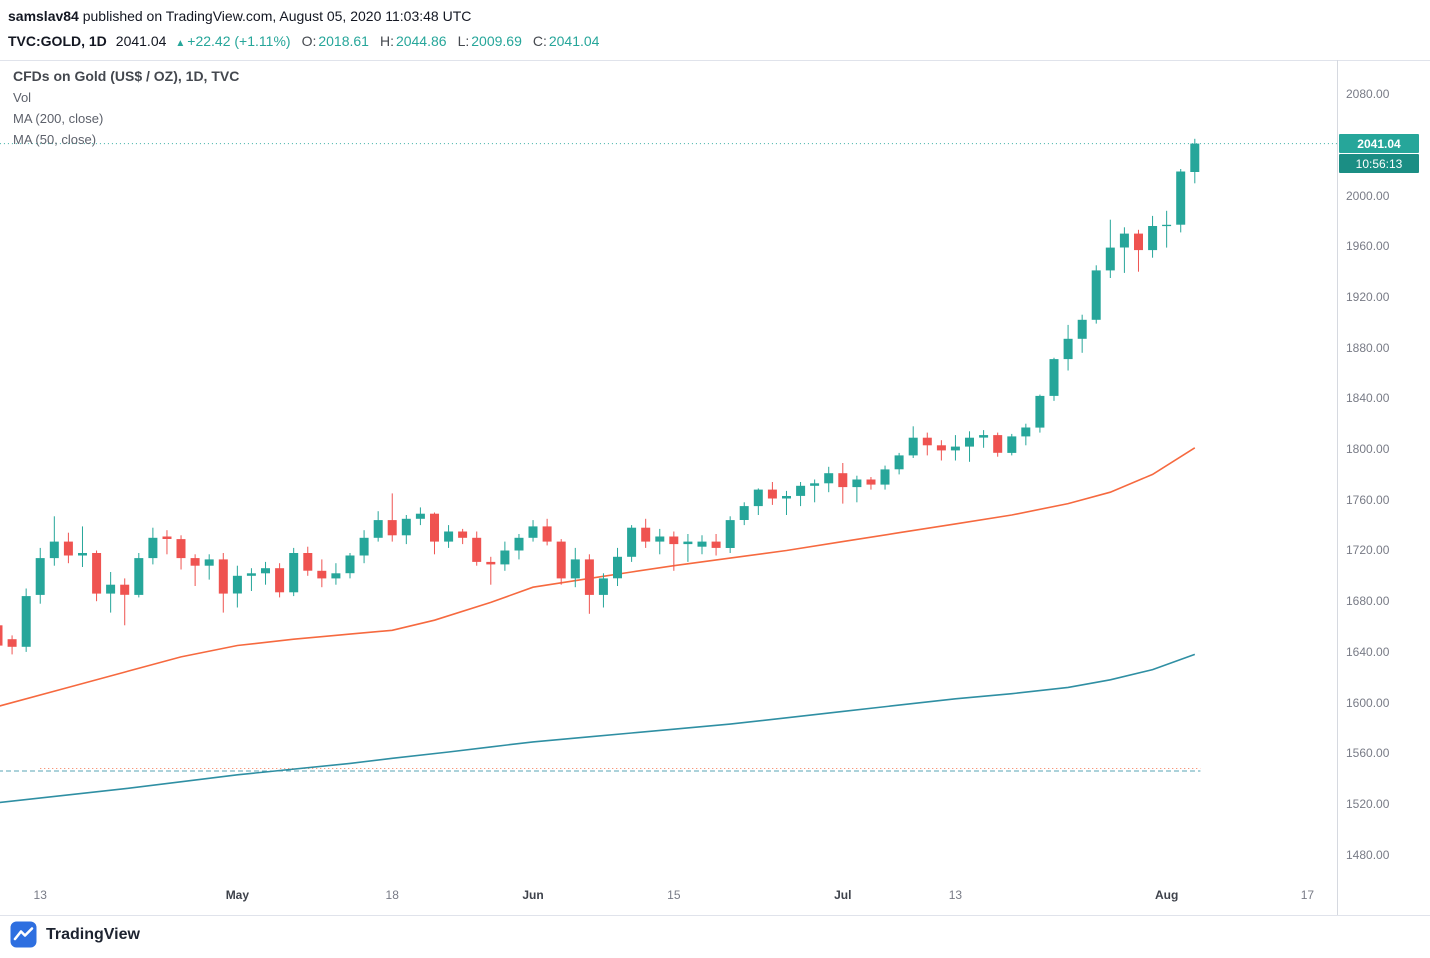 The height and width of the screenshot is (958, 1430). What do you see at coordinates (1368, 651) in the screenshot?
I see `price-axis-label: 1640.00` at bounding box center [1368, 651].